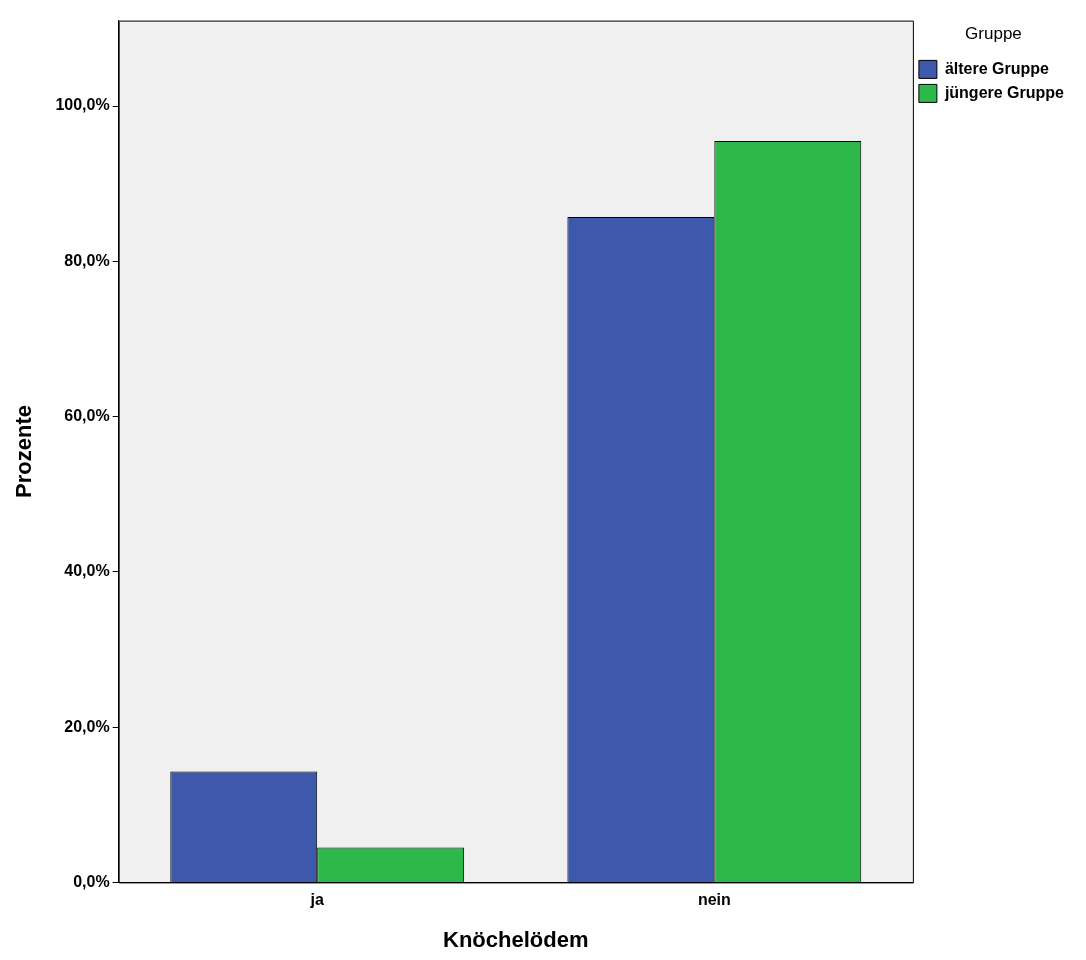 The height and width of the screenshot is (960, 1086). What do you see at coordinates (87, 260) in the screenshot?
I see `y-tick-label: 80,0%` at bounding box center [87, 260].